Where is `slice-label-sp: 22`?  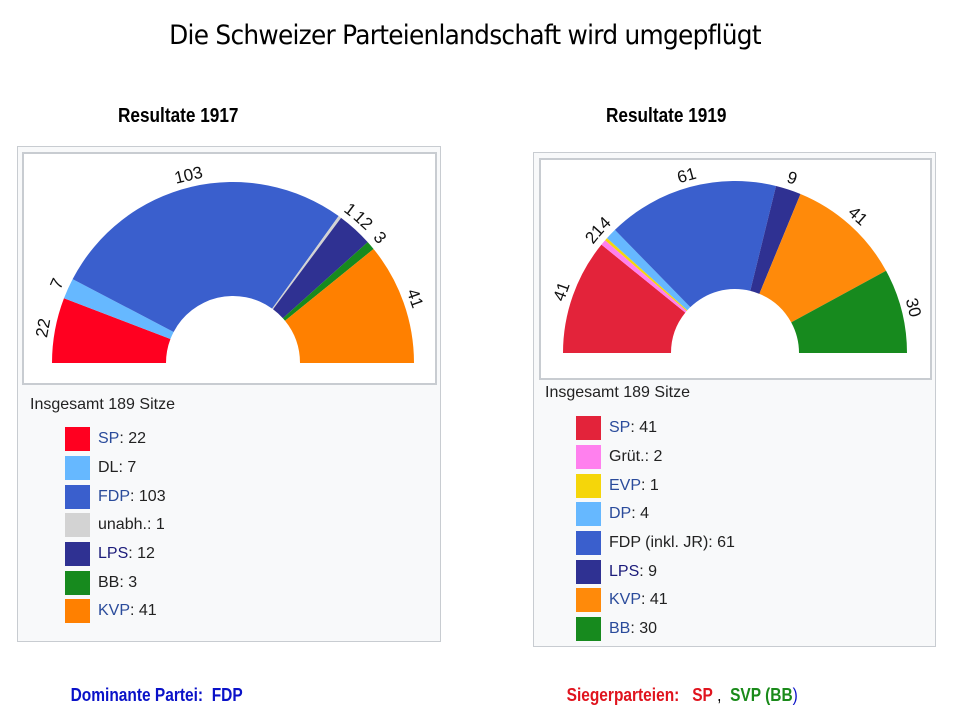
slice-label-sp: 22 is located at coordinates (43, 328).